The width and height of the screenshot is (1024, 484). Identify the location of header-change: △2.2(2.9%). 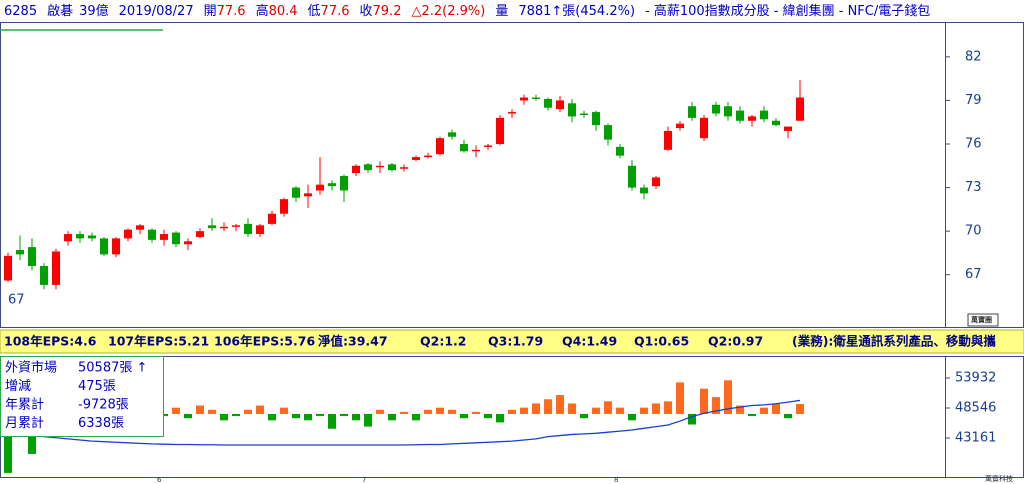
(448, 11).